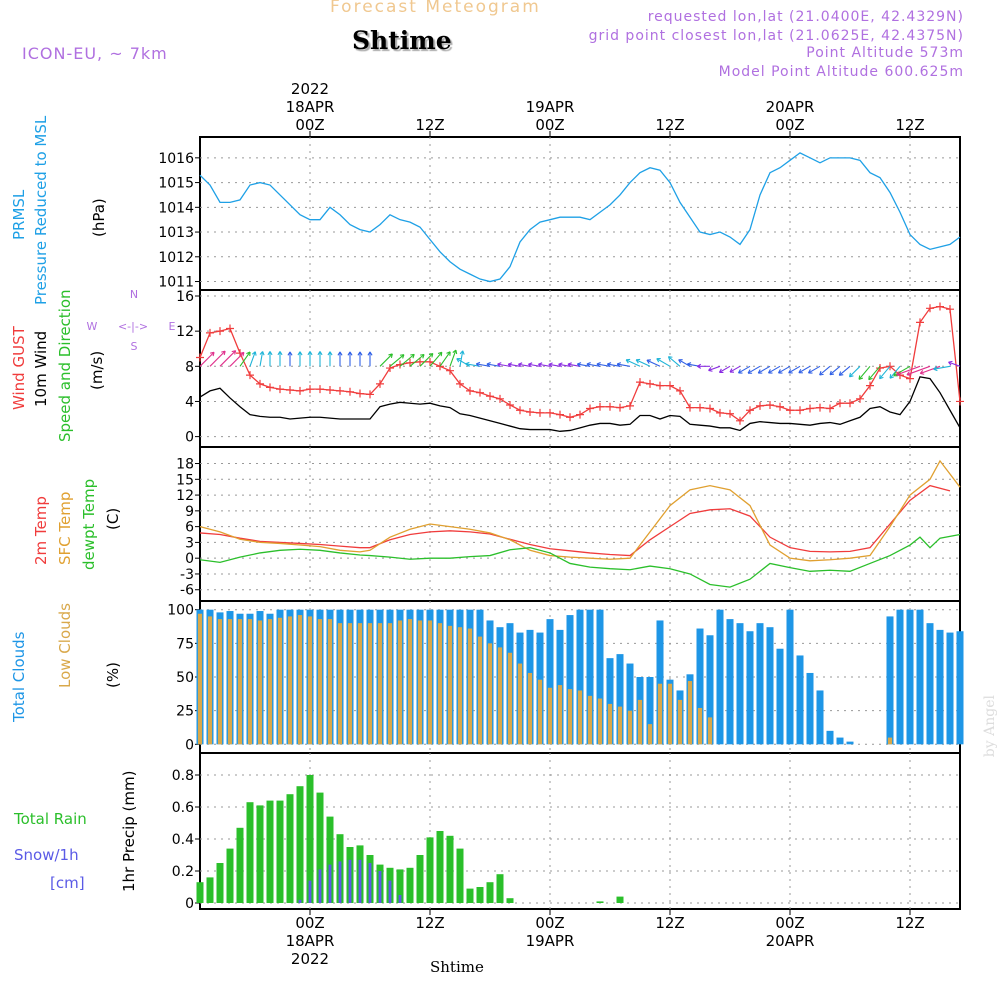  Describe the element at coordinates (176, 208) in the screenshot. I see `y-tick-label: 1014` at that location.